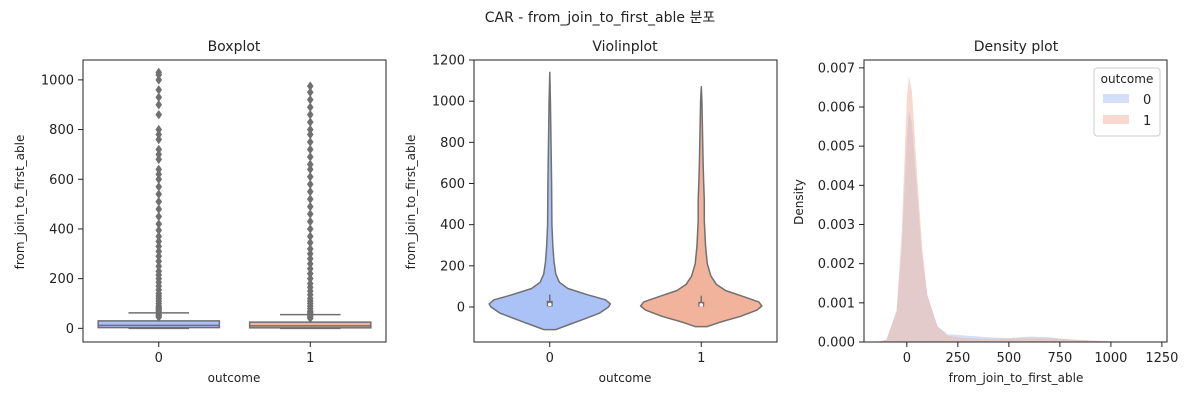  What do you see at coordinates (1147, 100) in the screenshot?
I see `legend-label-0: 0` at bounding box center [1147, 100].